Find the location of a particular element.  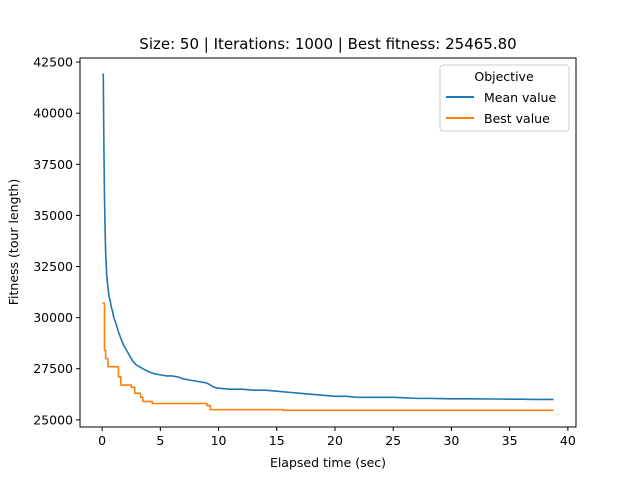

y-tick-label: 30000 is located at coordinates (53, 317).